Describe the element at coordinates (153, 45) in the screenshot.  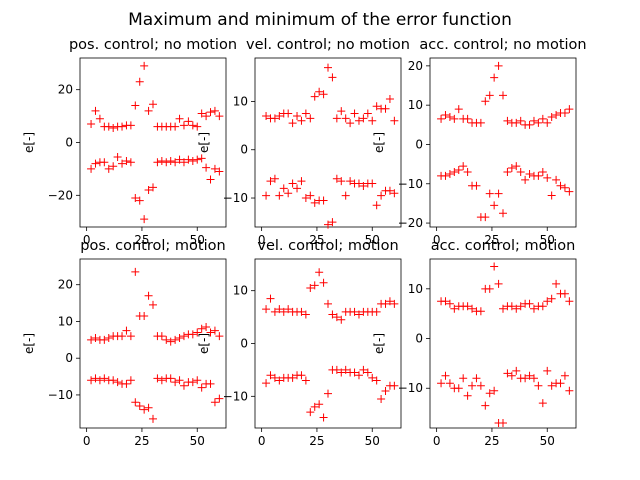
I see `subplot-title: pos. control; no motion` at that location.